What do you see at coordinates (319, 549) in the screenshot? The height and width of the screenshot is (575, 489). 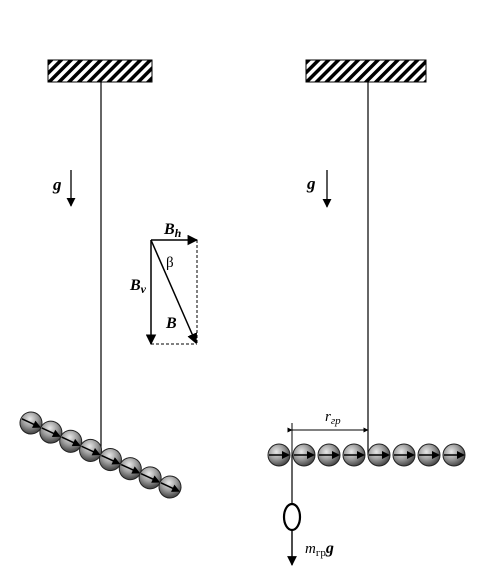 I see `weight-force-label: mгрg` at bounding box center [319, 549].